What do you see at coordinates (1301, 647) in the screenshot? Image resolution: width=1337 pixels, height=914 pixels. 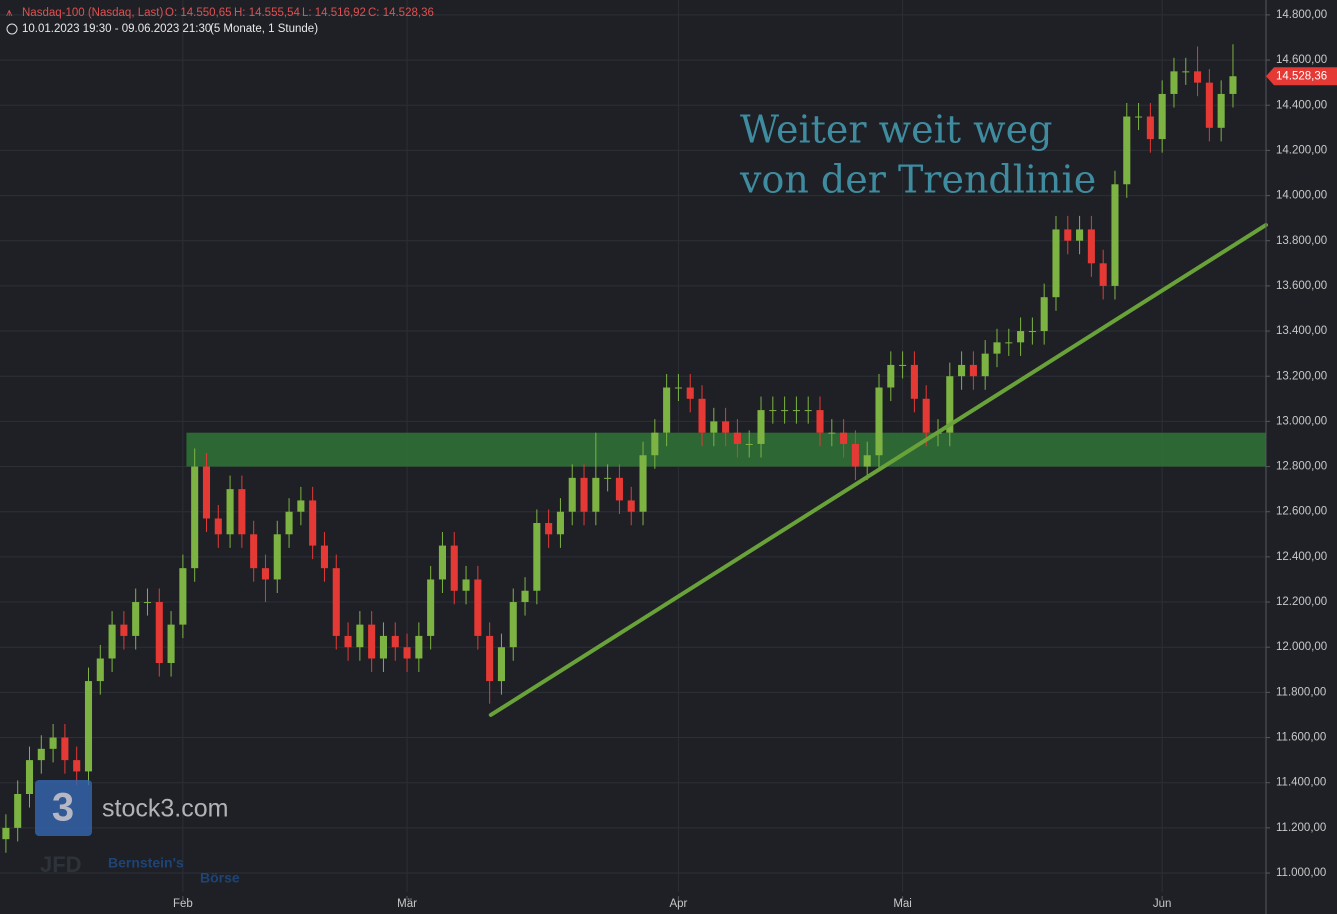 I see `y-tick-label: 12.000,00` at bounding box center [1301, 647].